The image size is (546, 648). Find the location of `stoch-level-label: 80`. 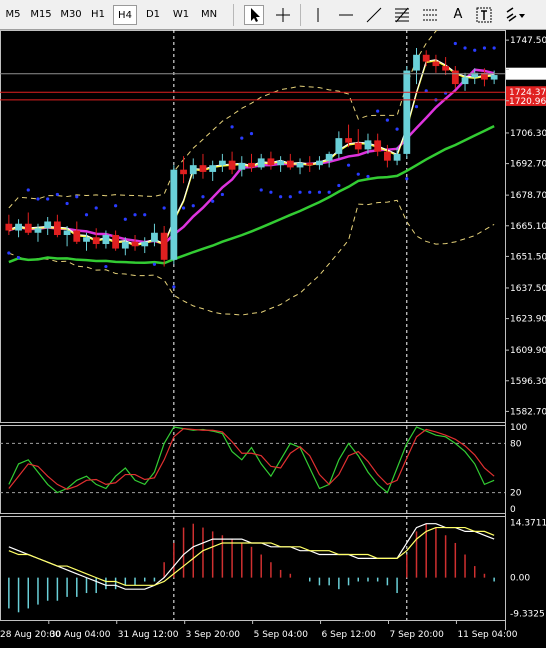

stoch-level-label: 80 is located at coordinates (516, 444).